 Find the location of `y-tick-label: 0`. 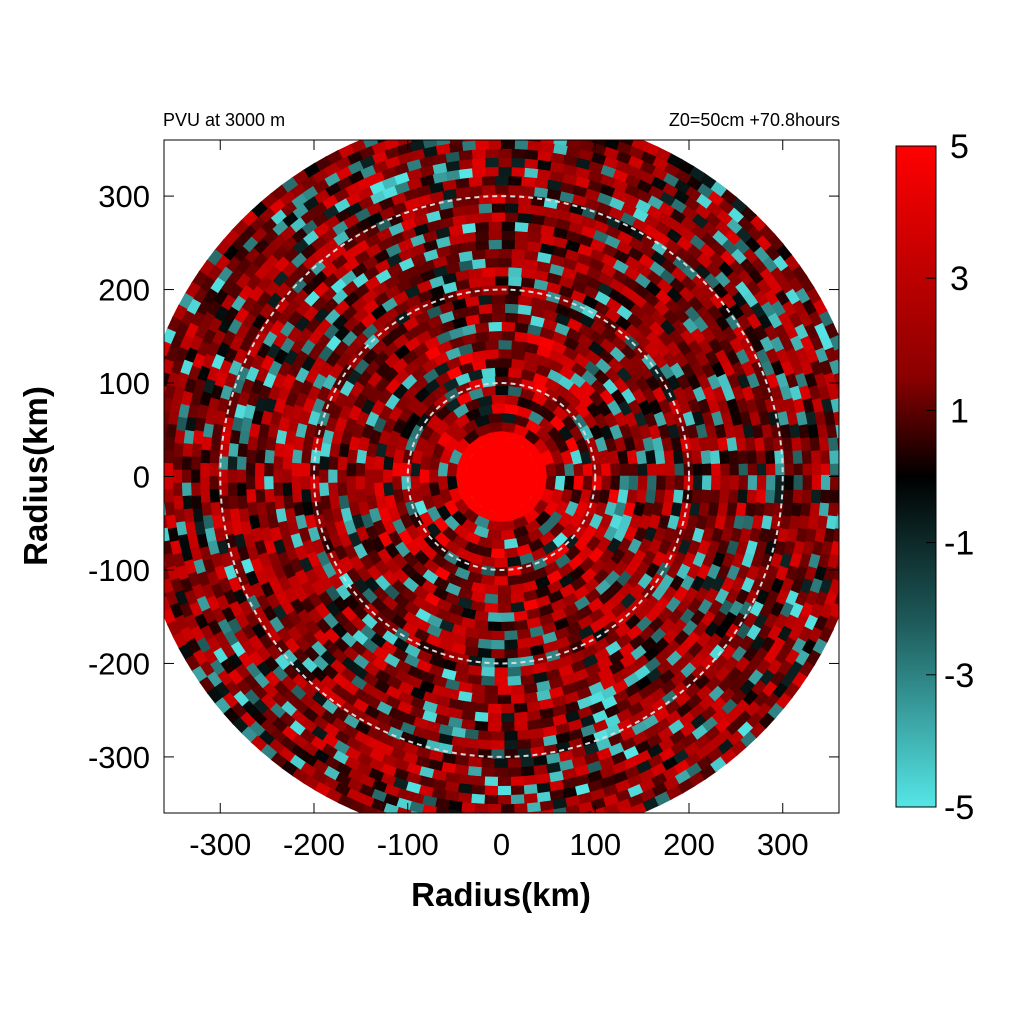

y-tick-label: 0 is located at coordinates (141, 477).